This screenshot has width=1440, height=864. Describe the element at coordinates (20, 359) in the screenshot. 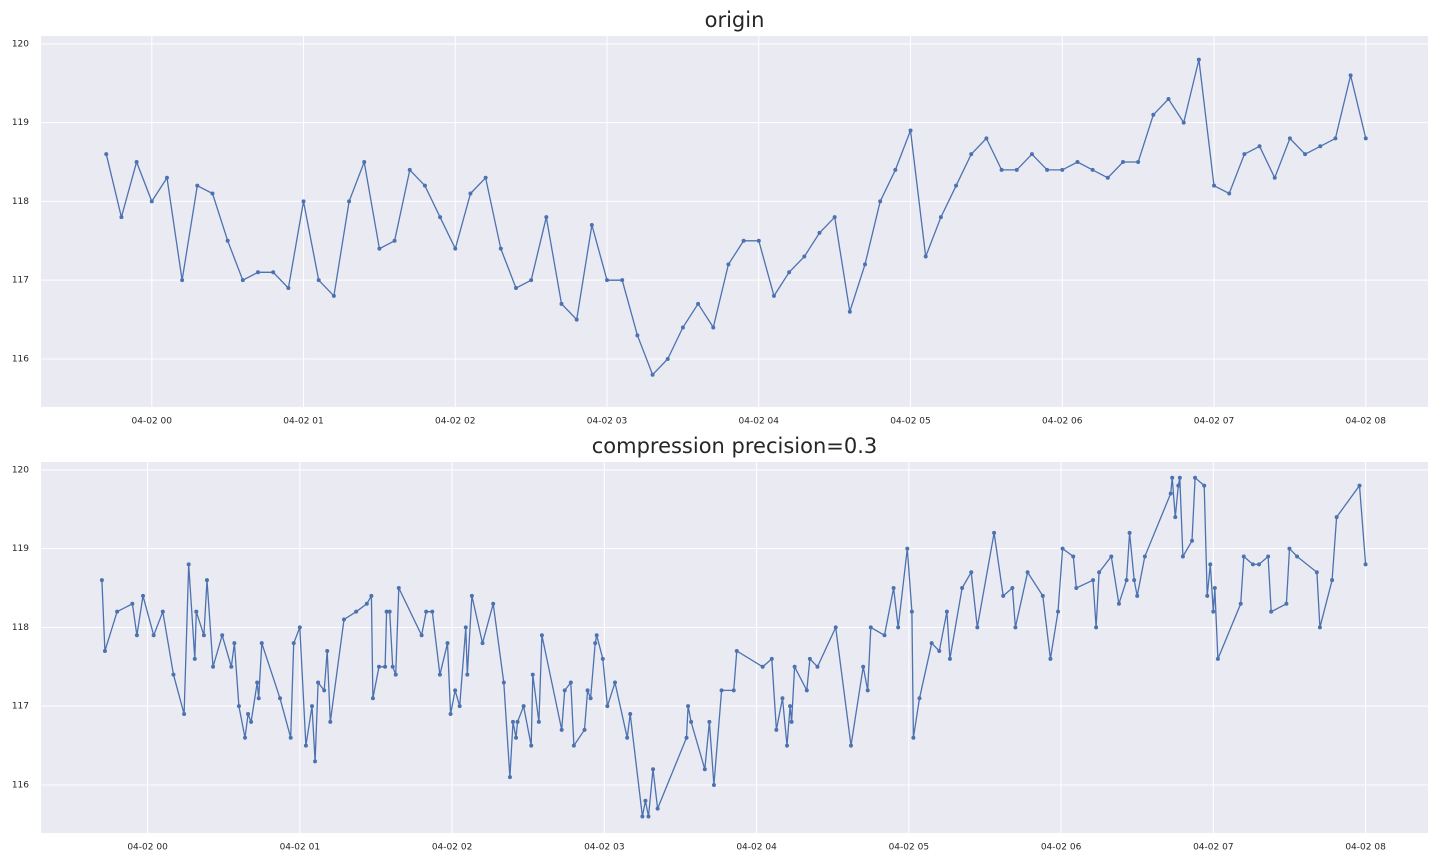

I see `y-tick-label: 116` at that location.